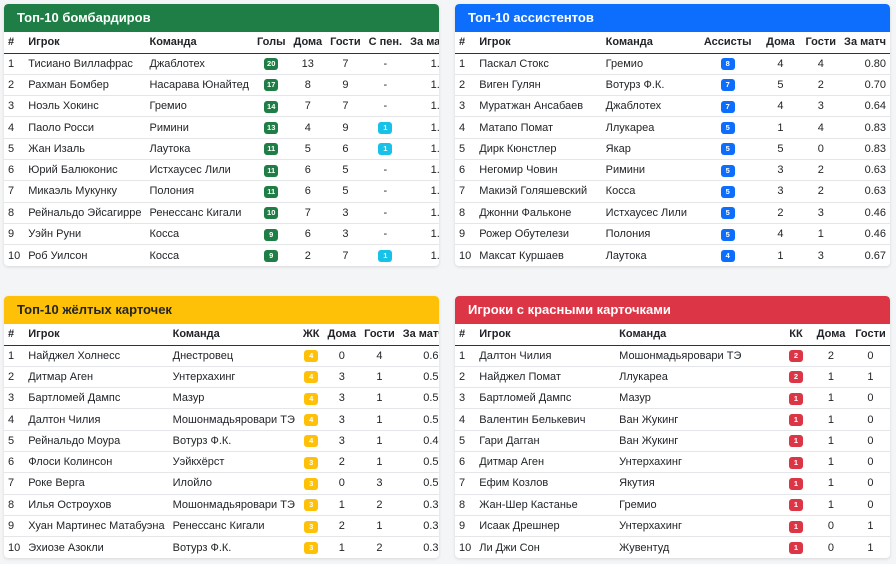 The width and height of the screenshot is (896, 564). I want to click on table-row: 1 Далтон Чилия Мошонмадьяровари ТЭ 2 2 0, so click(672, 356).